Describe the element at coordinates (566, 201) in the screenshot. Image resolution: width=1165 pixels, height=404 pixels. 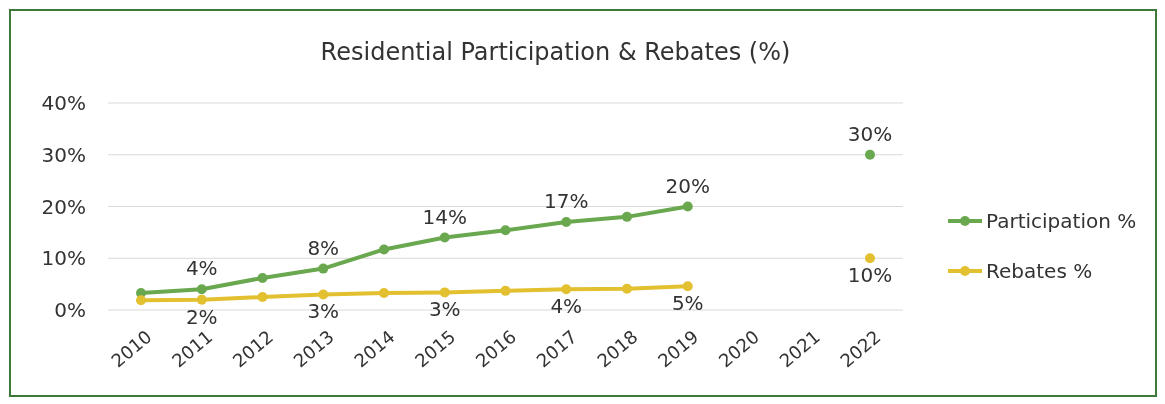
I see `data-label: 17%` at that location.